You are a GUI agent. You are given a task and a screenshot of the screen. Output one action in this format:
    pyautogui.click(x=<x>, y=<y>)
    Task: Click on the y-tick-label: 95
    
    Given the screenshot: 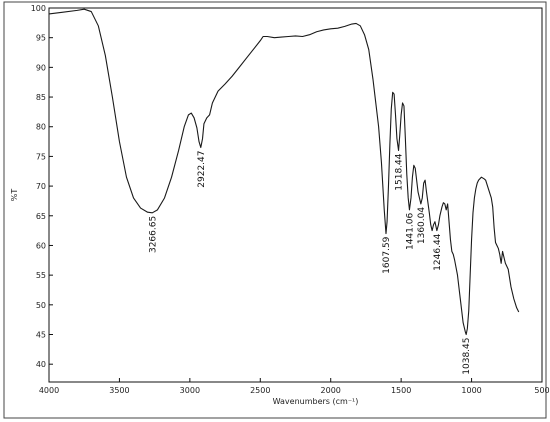 What is the action you would take?
    pyautogui.click(x=41, y=38)
    